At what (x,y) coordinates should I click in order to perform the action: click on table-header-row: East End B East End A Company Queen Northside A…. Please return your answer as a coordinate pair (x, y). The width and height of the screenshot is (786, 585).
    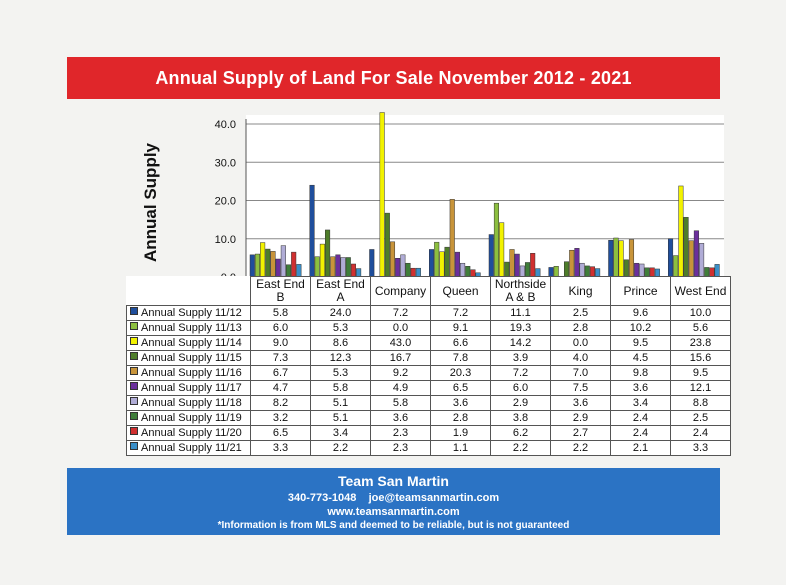
    Looking at the image, I should click on (429, 291).